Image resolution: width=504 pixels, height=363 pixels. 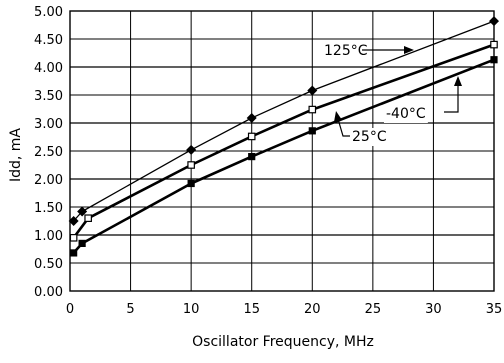 What do you see at coordinates (458, 81) in the screenshot?
I see `arrow-head-minus40c` at bounding box center [458, 81].